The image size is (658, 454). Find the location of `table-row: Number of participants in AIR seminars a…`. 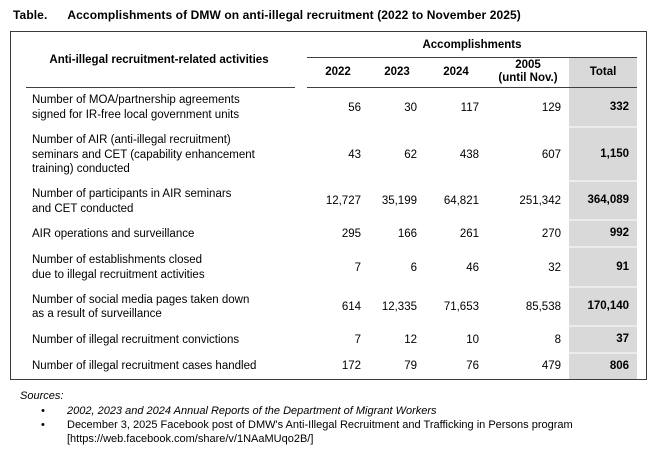

table-row: Number of participants in AIR seminars a… is located at coordinates (329, 202).